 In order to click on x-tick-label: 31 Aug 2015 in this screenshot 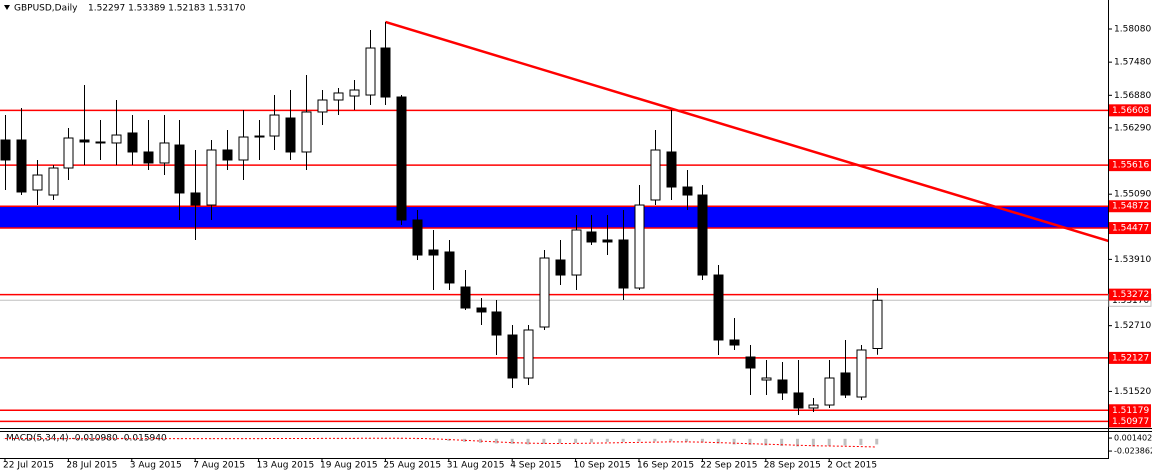, I will do `click(476, 466)`.